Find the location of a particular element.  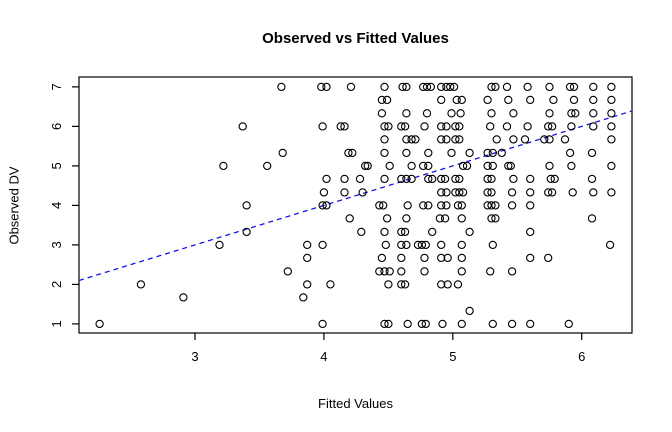

y-tick-label: 7 is located at coordinates (56, 86).